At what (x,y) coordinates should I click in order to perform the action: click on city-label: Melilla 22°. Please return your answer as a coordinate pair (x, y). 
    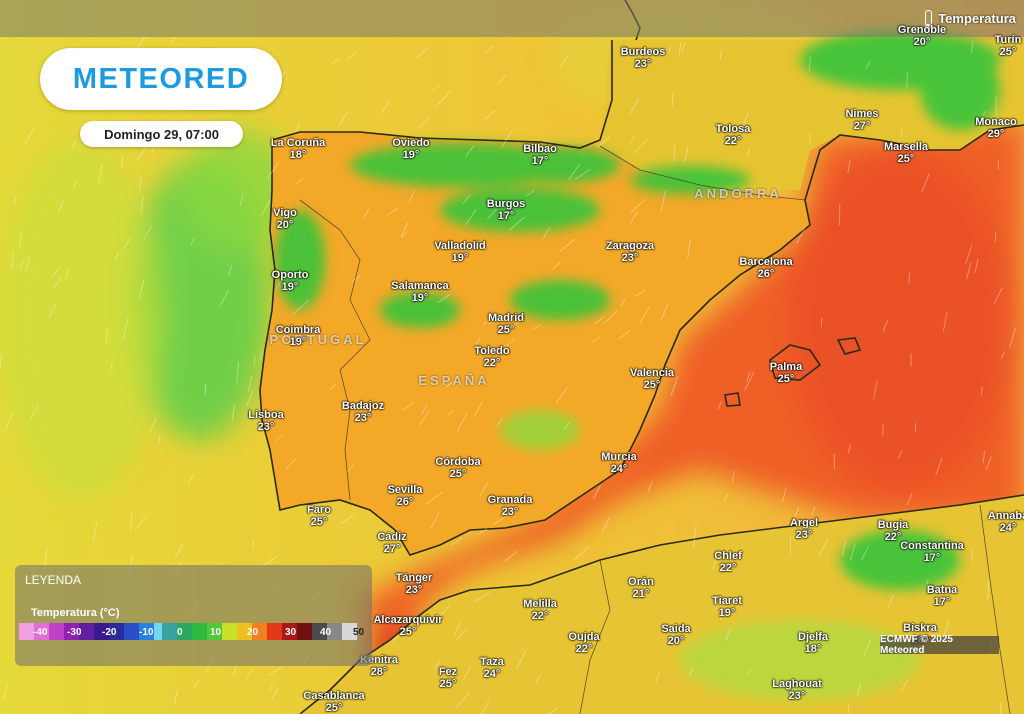
    Looking at the image, I should click on (540, 610).